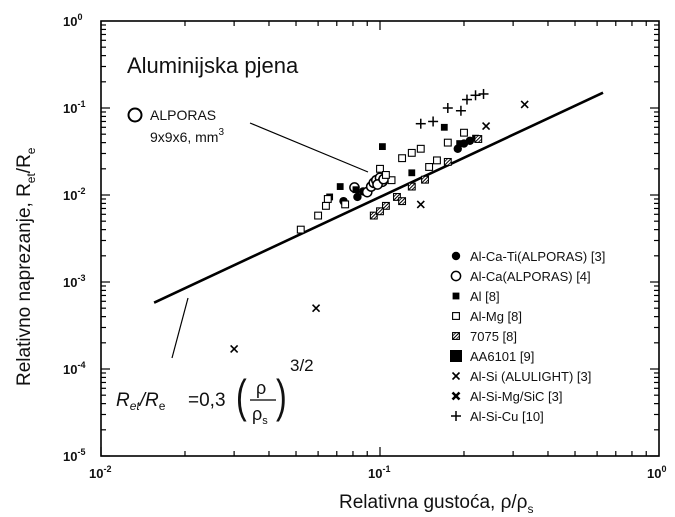 This screenshot has height=517, width=675. Describe the element at coordinates (74, 455) in the screenshot. I see `y-tick-label: 10⁻⁵` at that location.